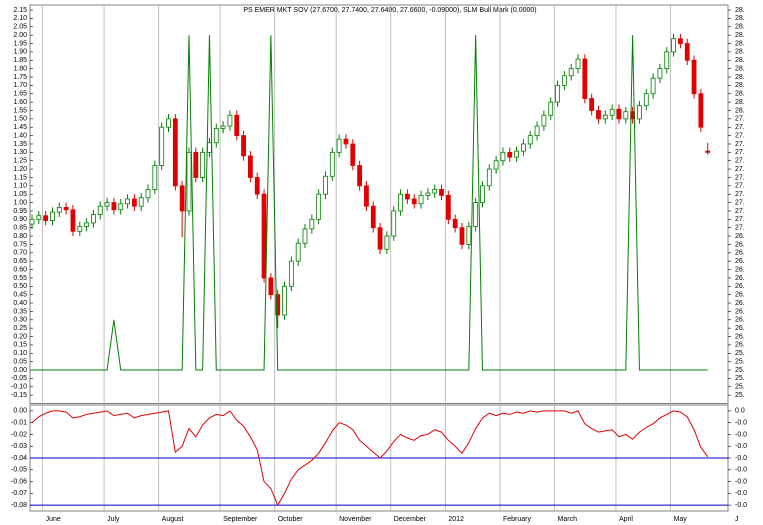  I want to click on y-tick-label: 0.75, so click(20, 244).